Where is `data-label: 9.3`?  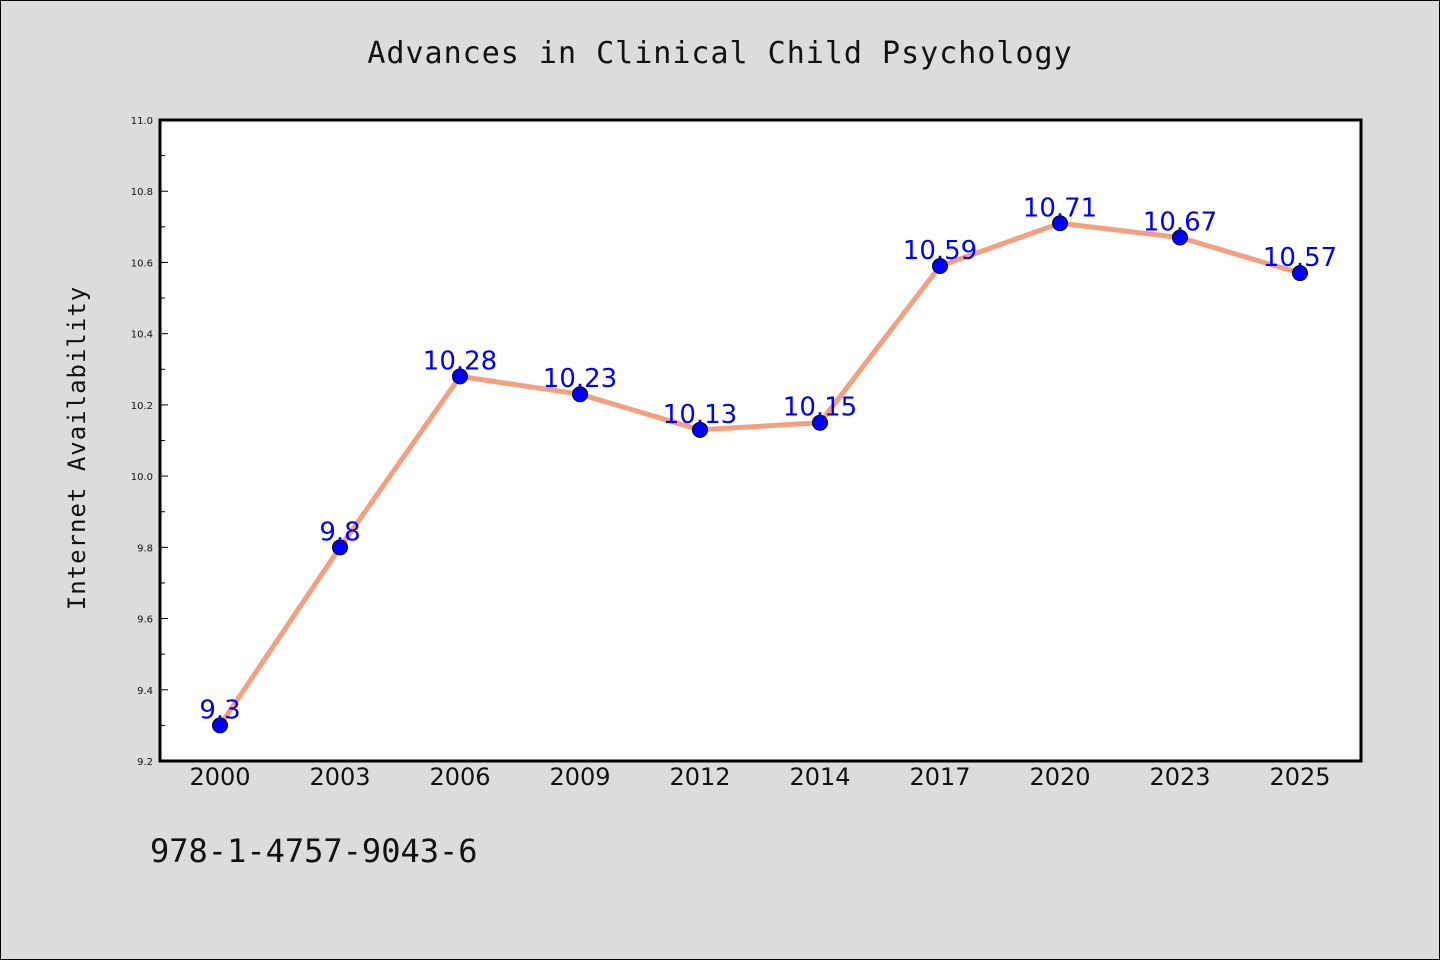 data-label: 9.3 is located at coordinates (219, 710).